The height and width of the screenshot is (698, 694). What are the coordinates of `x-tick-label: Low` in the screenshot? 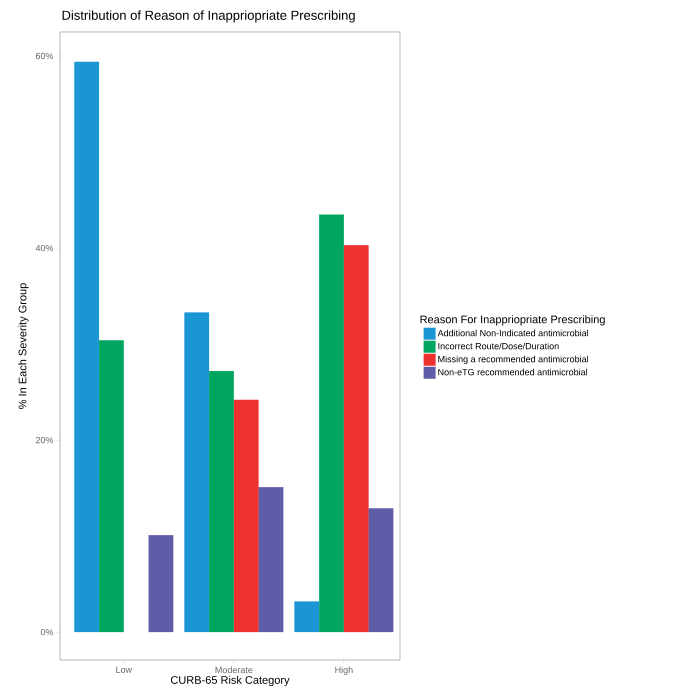 It's located at (124, 669).